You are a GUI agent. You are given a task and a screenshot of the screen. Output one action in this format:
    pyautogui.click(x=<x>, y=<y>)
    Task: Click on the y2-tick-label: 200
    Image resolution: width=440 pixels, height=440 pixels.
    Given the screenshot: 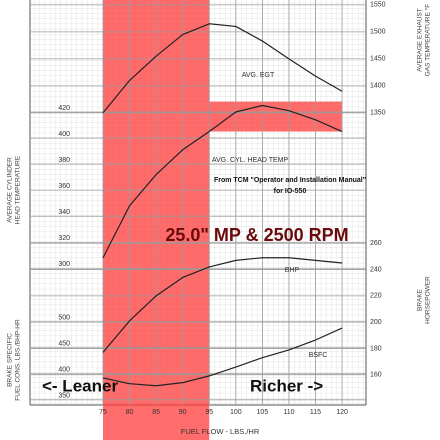 What is the action you would take?
    pyautogui.click(x=376, y=322)
    